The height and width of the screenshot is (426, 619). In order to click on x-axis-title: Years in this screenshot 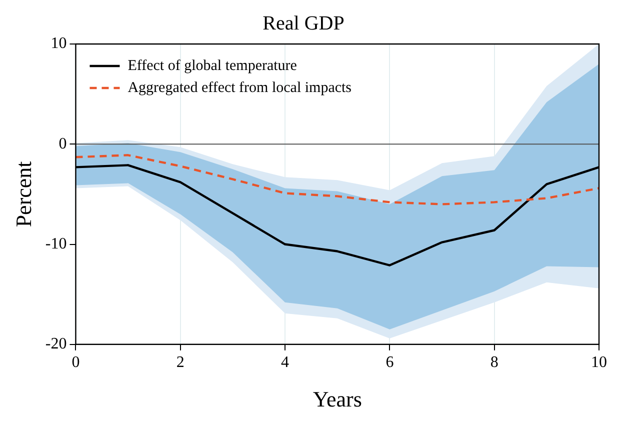, I will do `click(337, 399)`.